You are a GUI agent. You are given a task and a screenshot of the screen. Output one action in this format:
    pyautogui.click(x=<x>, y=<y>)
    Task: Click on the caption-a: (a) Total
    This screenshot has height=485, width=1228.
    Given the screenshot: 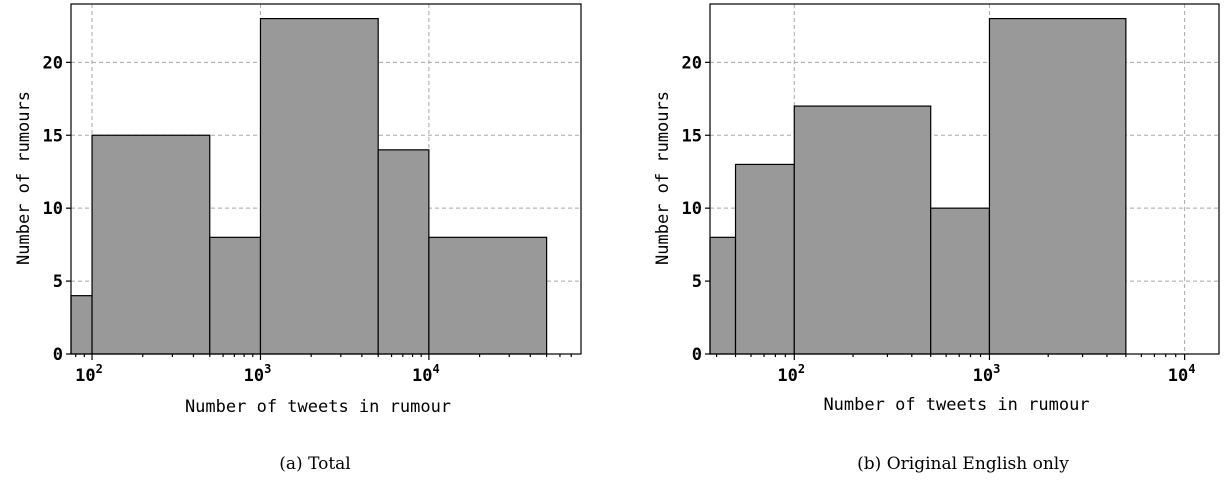 What is the action you would take?
    pyautogui.click(x=314, y=464)
    